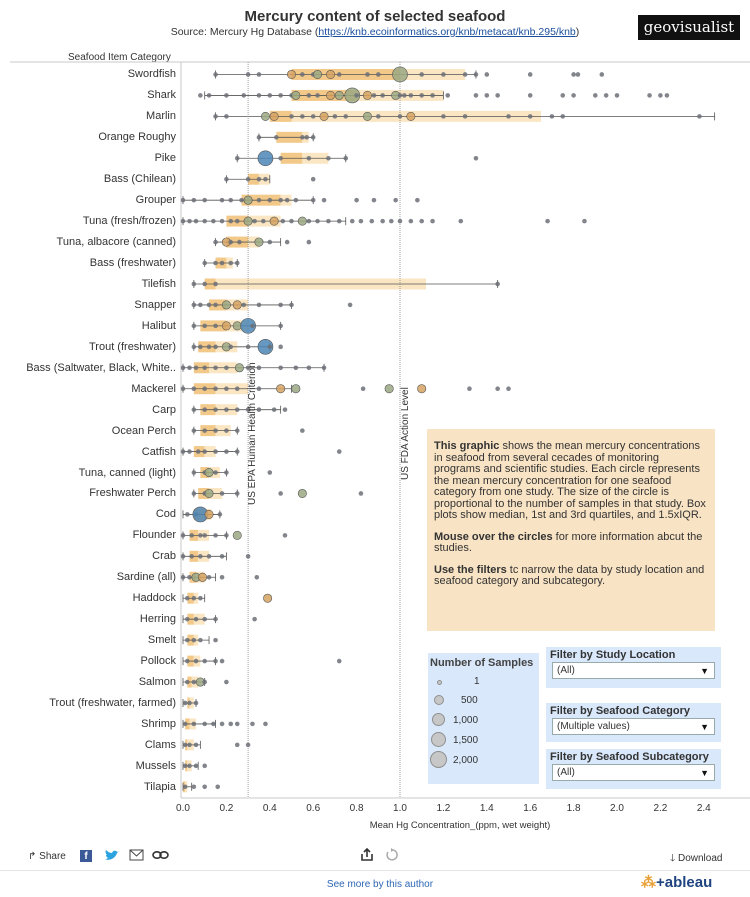  Describe the element at coordinates (136, 856) in the screenshot. I see `email-button` at that location.